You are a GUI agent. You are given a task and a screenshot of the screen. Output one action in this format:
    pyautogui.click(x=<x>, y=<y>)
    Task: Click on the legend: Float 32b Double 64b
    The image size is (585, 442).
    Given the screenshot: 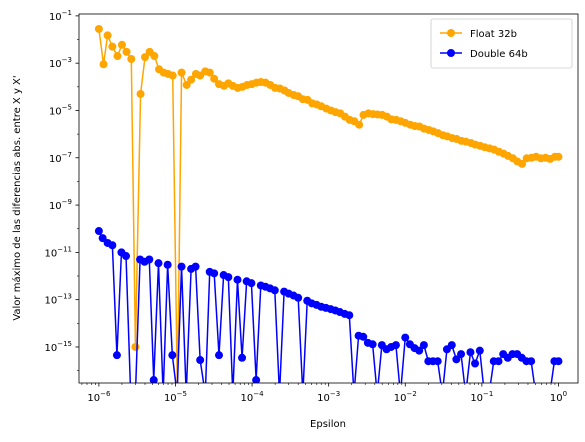 What is the action you would take?
    pyautogui.click(x=501, y=43)
    